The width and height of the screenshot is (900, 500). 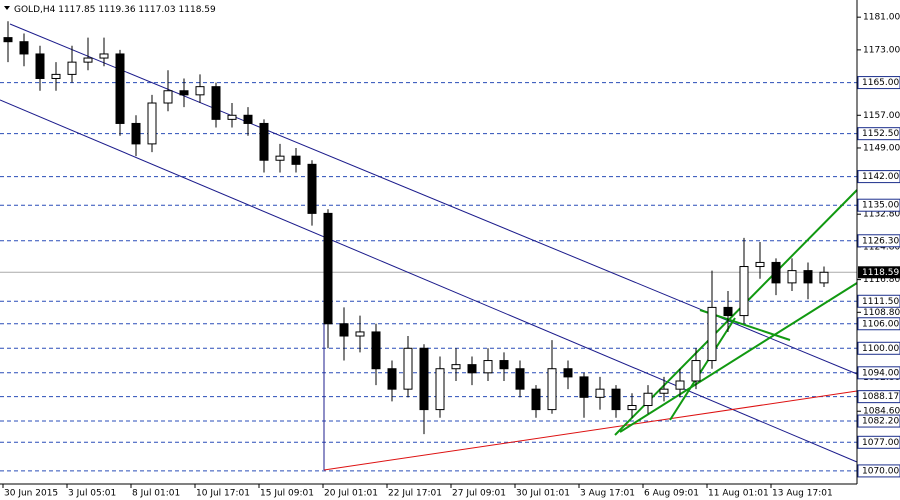 I want to click on y-tick-label: 1132.80, so click(x=881, y=215).